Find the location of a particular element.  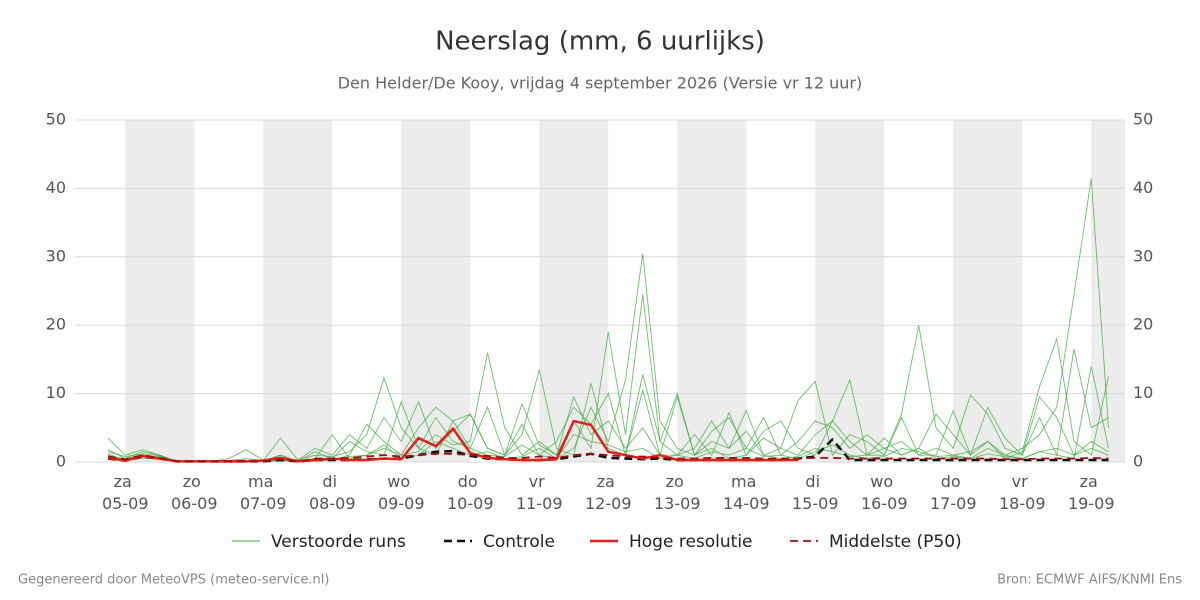

x-tick-label: do 17-09 is located at coordinates (953, 492).